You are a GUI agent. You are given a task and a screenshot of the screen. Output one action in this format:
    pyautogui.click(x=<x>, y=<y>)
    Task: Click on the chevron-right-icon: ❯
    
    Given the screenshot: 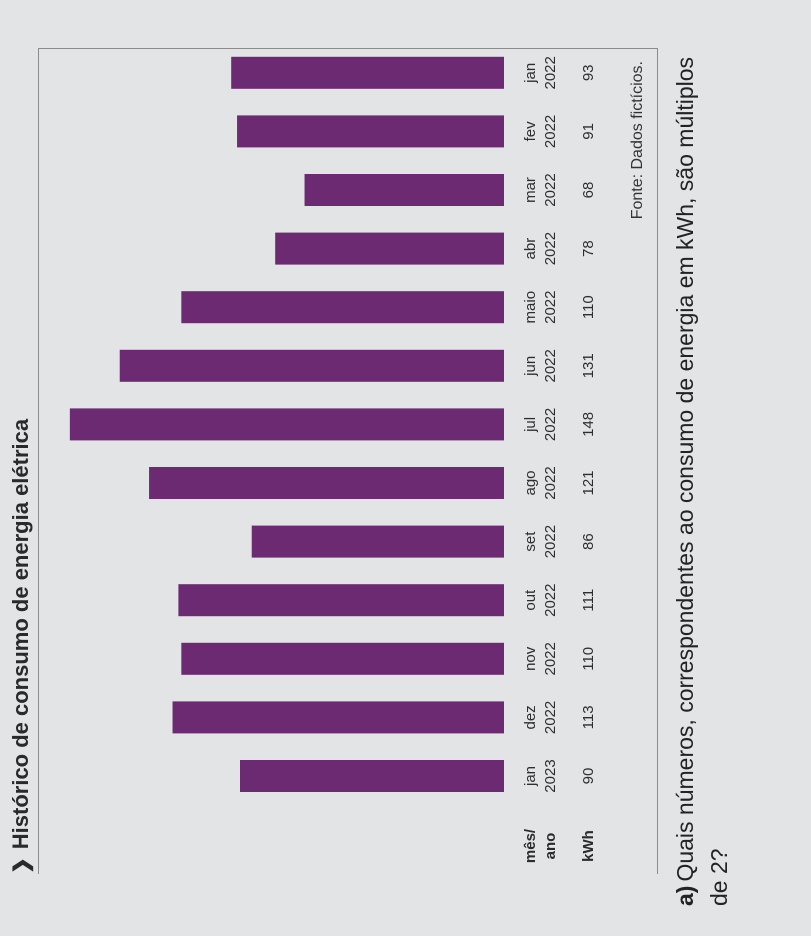 What is the action you would take?
    pyautogui.click(x=22, y=865)
    